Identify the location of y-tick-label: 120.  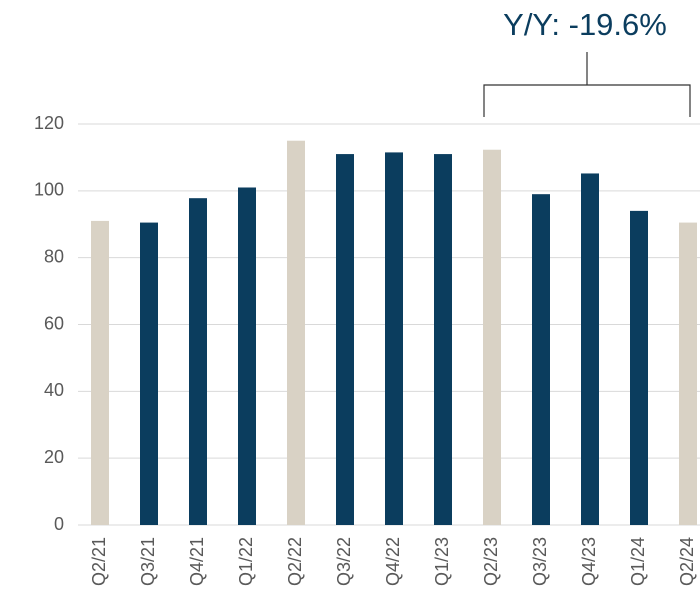
(49, 123).